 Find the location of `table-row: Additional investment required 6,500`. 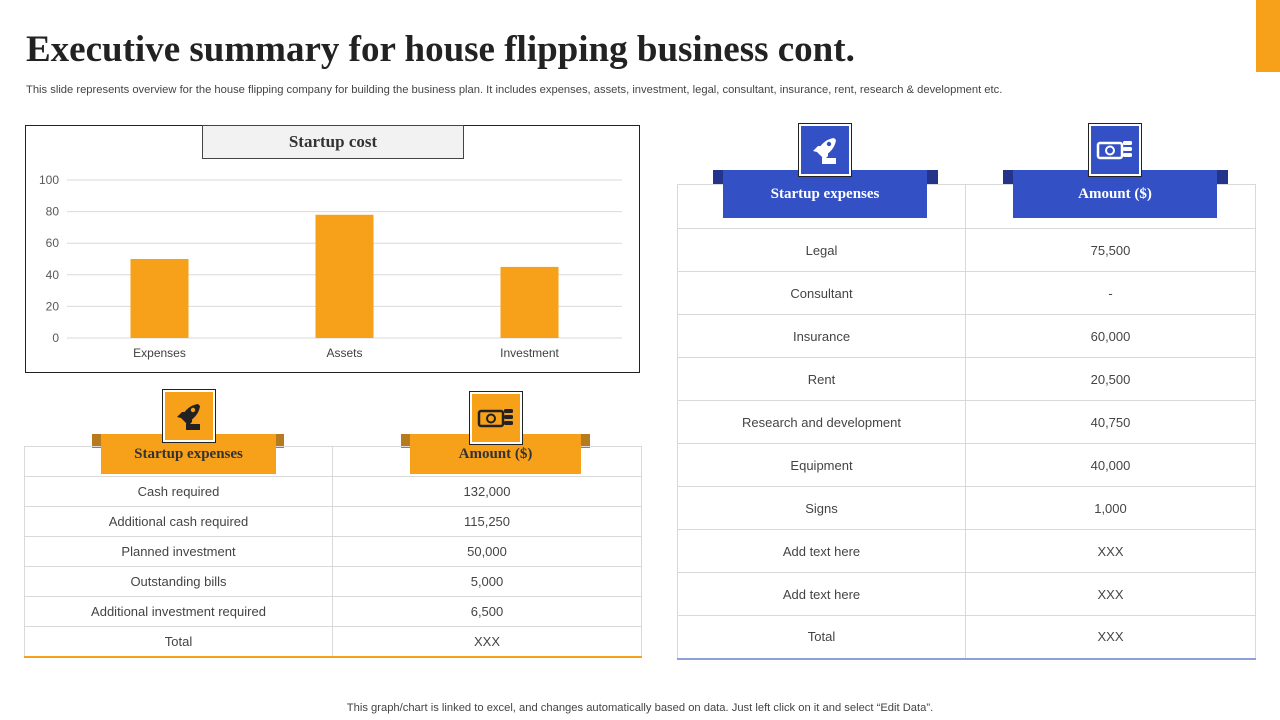

table-row: Additional investment required 6,500 is located at coordinates (333, 611).